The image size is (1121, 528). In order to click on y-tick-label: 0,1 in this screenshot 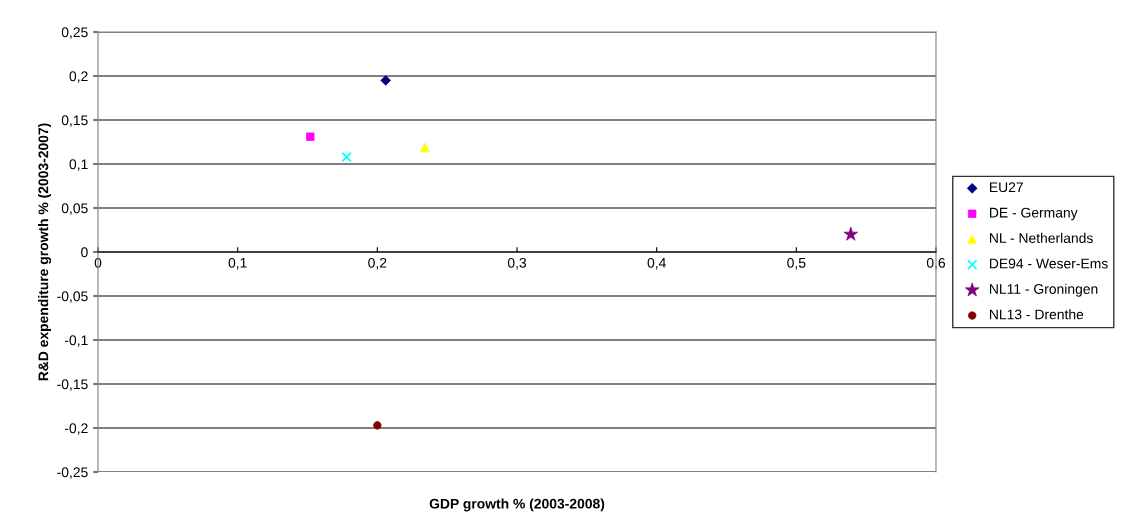, I will do `click(78, 165)`.